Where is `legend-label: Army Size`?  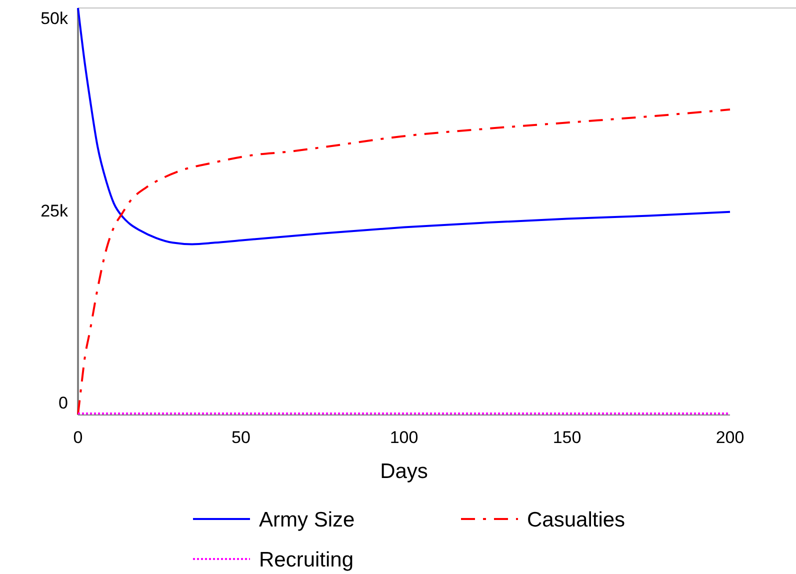 legend-label: Army Size is located at coordinates (307, 520).